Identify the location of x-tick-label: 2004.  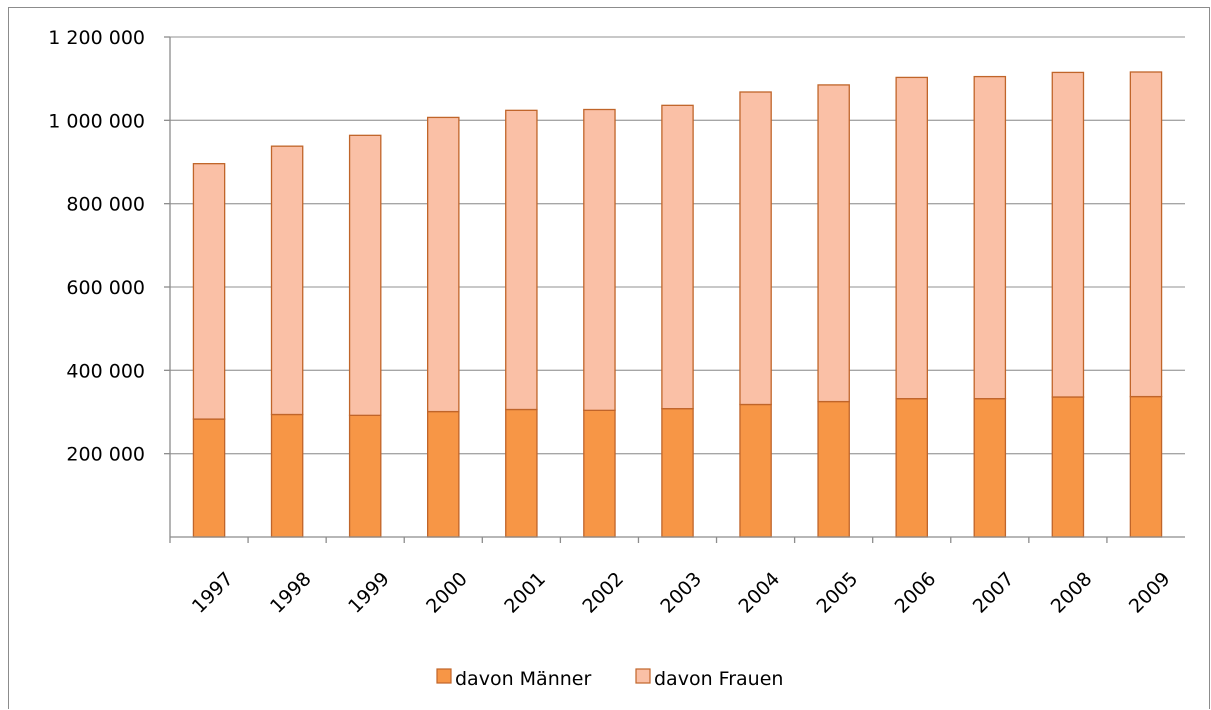
(759, 593).